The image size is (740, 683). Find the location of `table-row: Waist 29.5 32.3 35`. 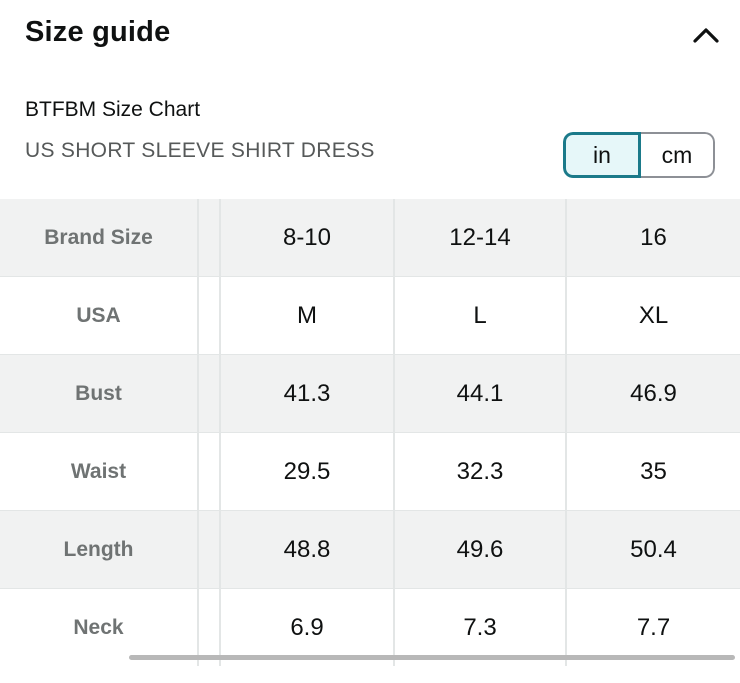

table-row: Waist 29.5 32.3 35 is located at coordinates (370, 471).